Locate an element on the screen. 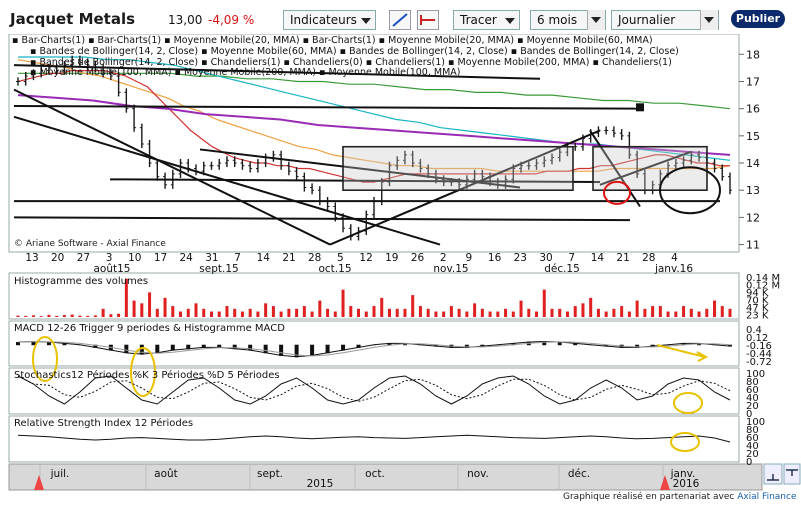 The image size is (801, 510). legend-entry: ▪ Moyenne Mobile(200, MMA) is located at coordinates (243, 72).